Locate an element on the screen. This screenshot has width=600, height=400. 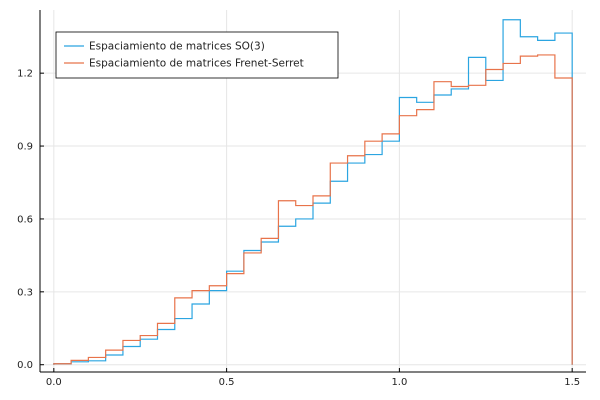
y-tick-label: 0.3 is located at coordinates (25, 292).